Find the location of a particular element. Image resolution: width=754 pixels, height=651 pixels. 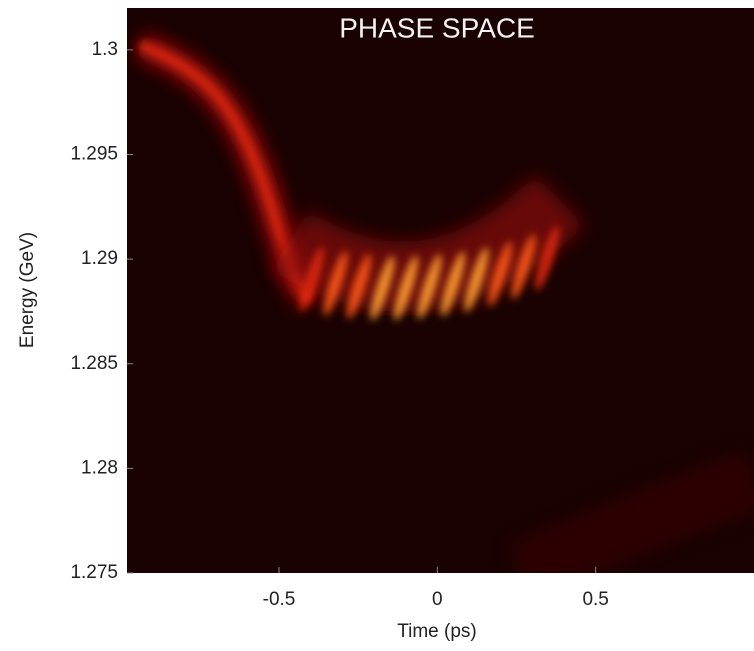

x-tick-label: 0 is located at coordinates (437, 599).